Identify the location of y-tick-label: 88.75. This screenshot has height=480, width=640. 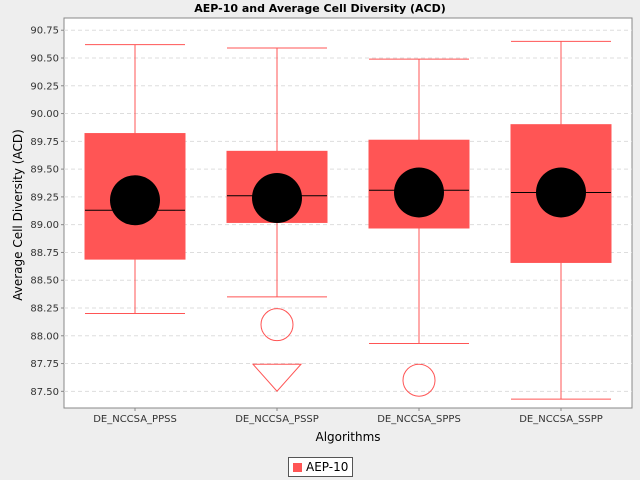
(44, 253).